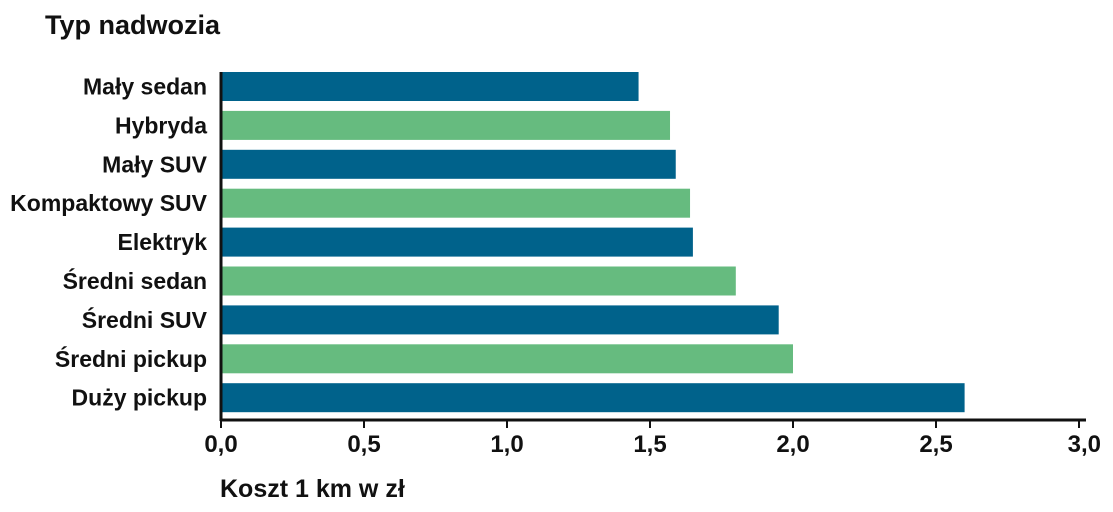 The width and height of the screenshot is (1113, 512). I want to click on category-label-9: Duży pickup, so click(139, 398).